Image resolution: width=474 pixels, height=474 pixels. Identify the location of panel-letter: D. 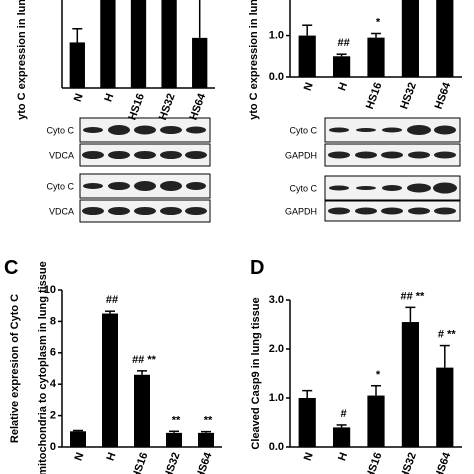
(257, 268).